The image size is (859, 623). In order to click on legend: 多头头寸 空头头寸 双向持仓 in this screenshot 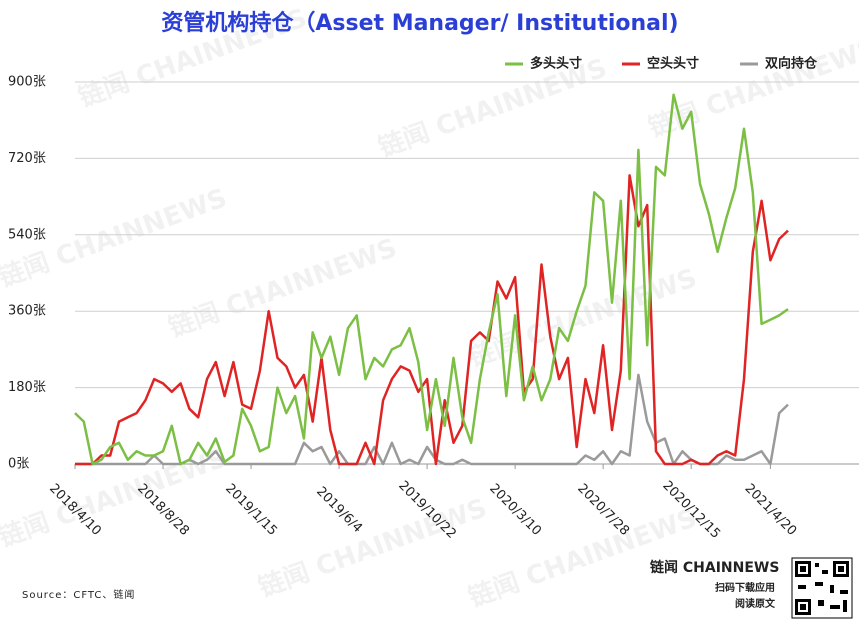, I will do `click(661, 64)`.